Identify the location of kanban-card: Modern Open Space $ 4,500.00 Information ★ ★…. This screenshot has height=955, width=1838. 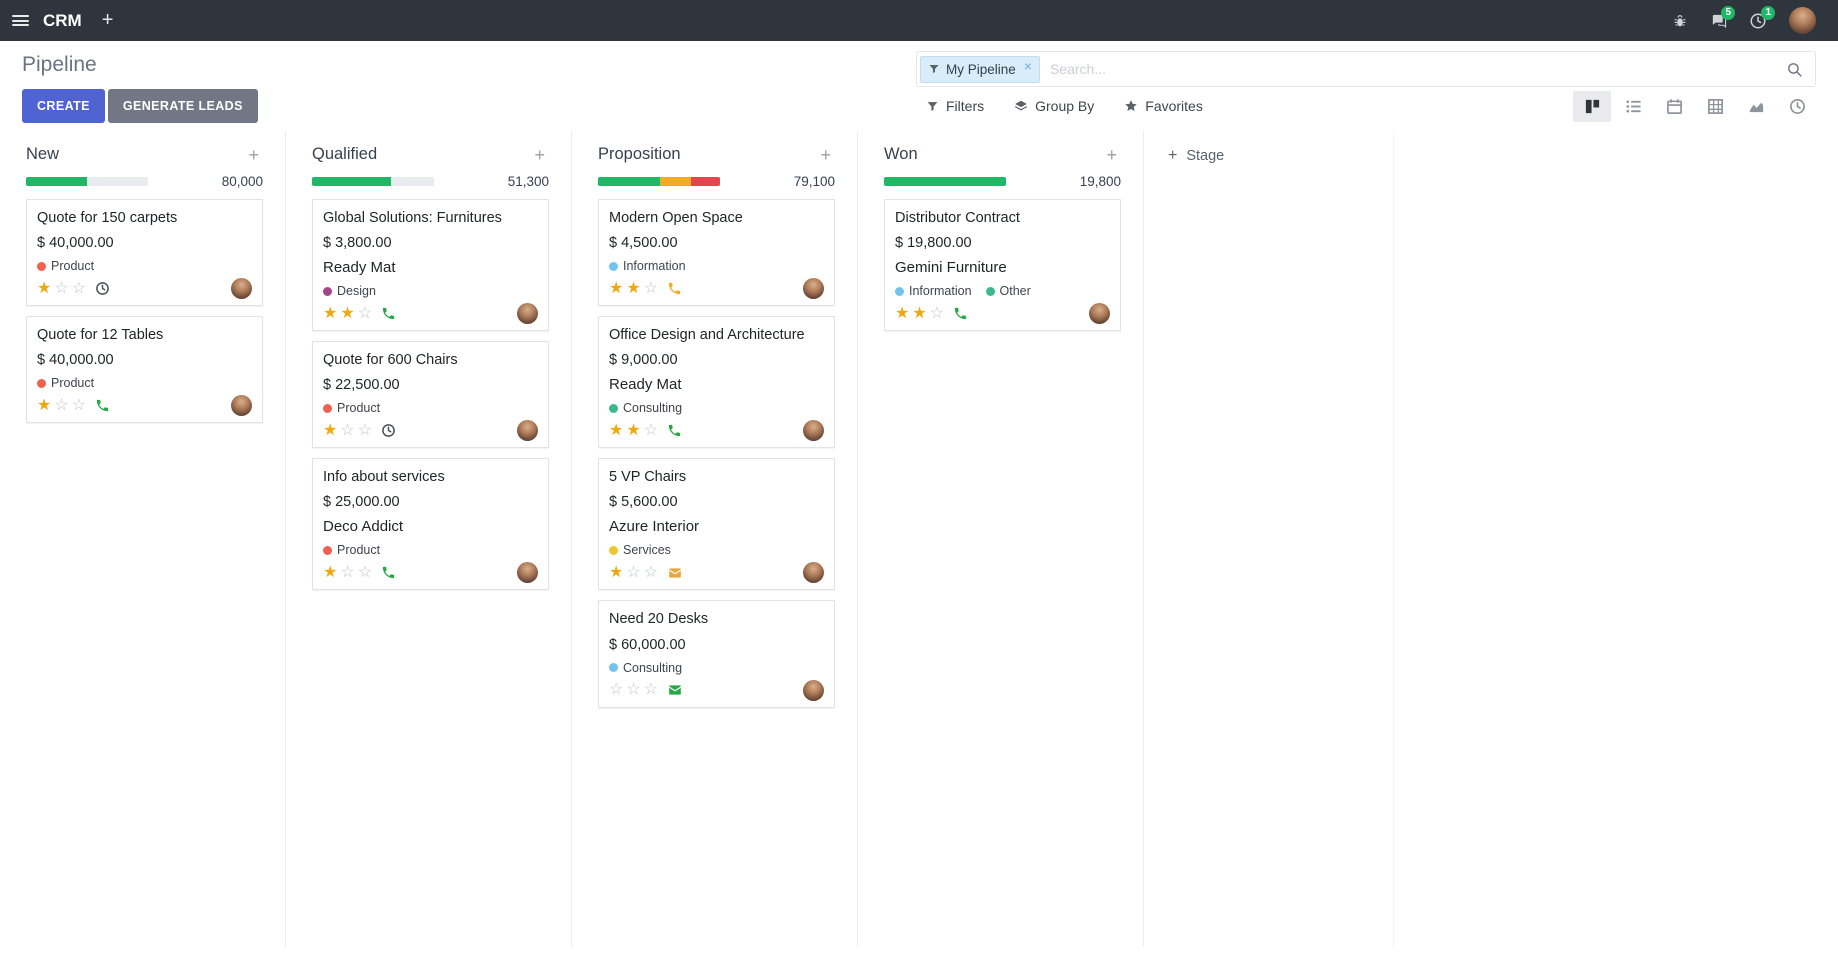
(716, 253).